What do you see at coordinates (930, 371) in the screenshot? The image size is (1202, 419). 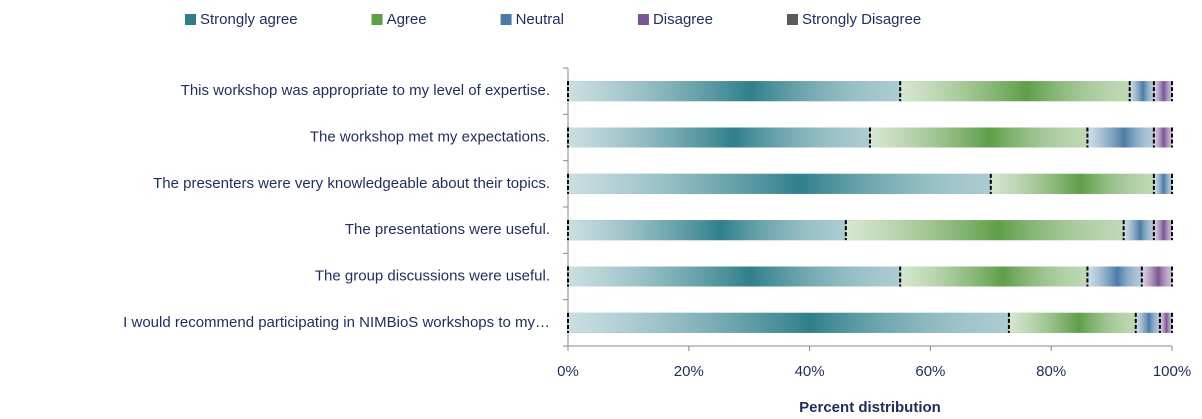 I see `x-tick-label: 60%` at bounding box center [930, 371].